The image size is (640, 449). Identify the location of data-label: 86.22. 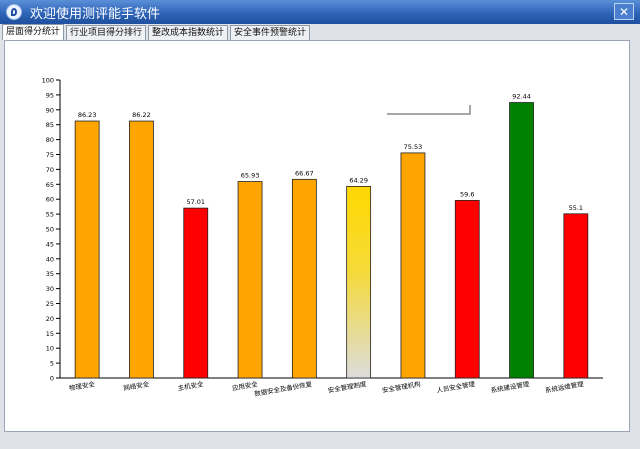
(141, 115).